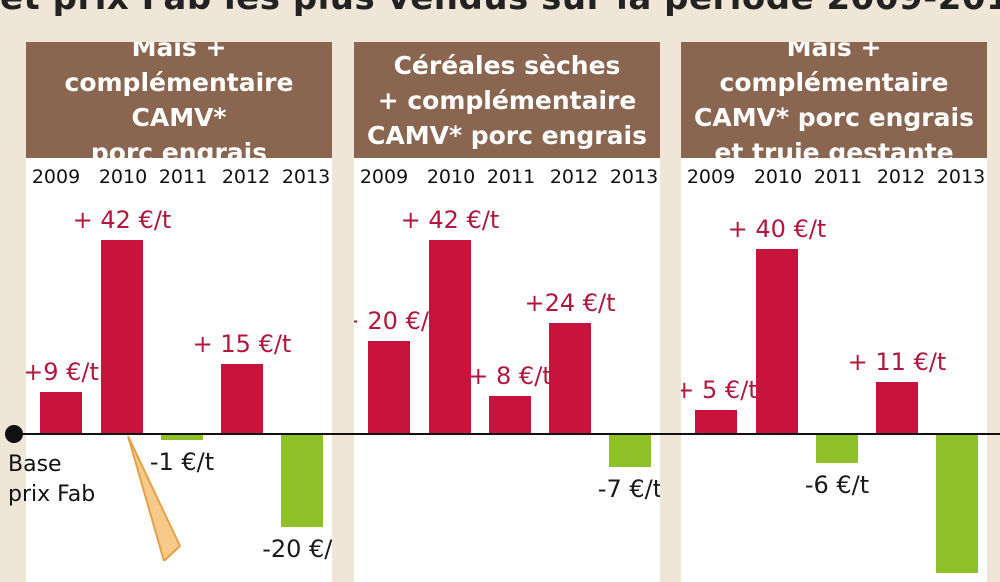  Describe the element at coordinates (14, 434) in the screenshot. I see `baseline-origin-dot` at that location.